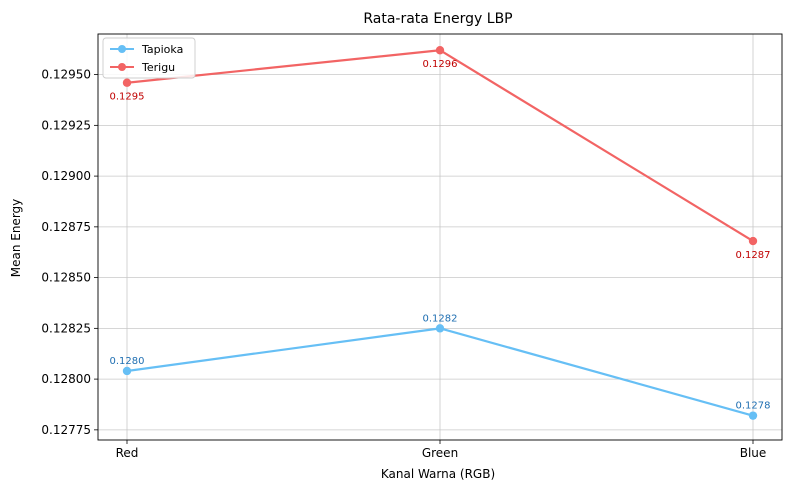  Describe the element at coordinates (437, 19) in the screenshot. I see `chart-title: Rata-rata Energy LBP` at that location.